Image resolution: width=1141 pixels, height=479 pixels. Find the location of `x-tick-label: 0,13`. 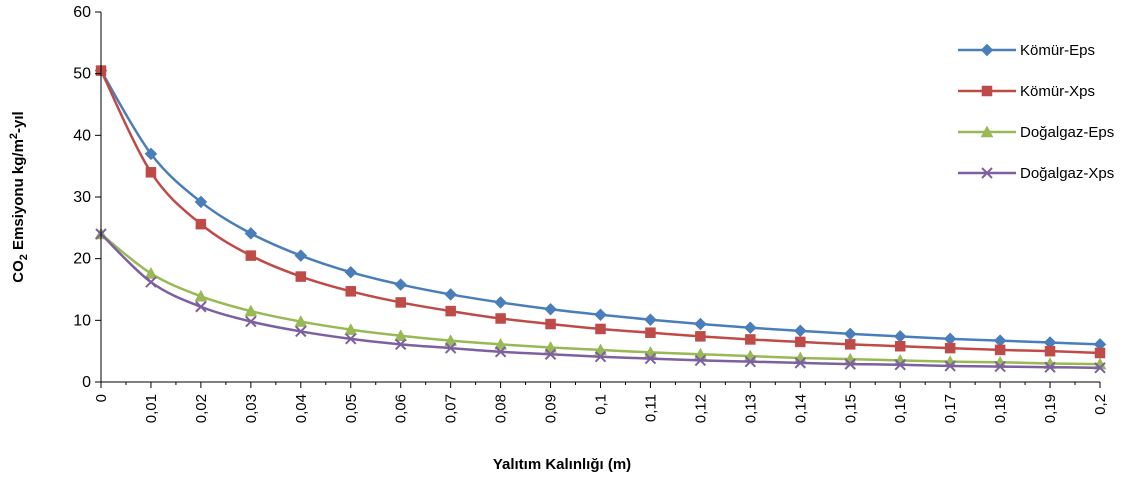

x-tick-label: 0,13 is located at coordinates (750, 408).